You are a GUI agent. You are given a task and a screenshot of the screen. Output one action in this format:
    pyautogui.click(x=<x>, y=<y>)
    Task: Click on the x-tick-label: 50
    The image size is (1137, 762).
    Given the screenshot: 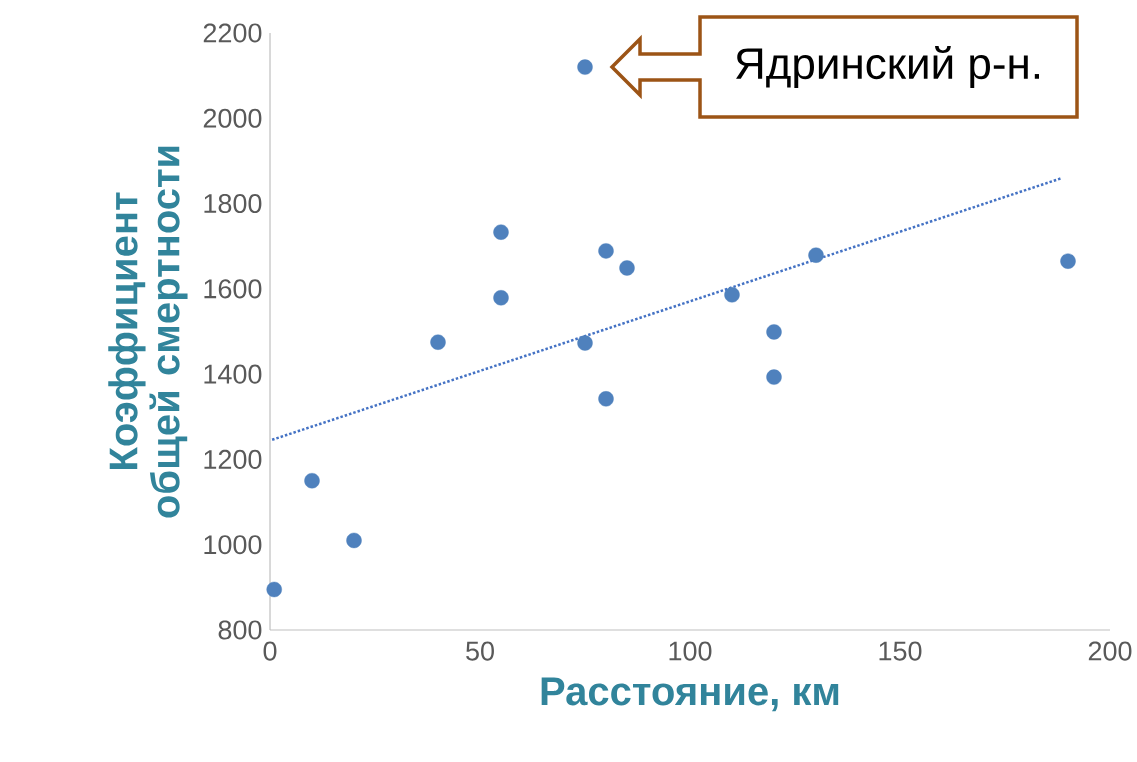 What is the action you would take?
    pyautogui.click(x=480, y=651)
    